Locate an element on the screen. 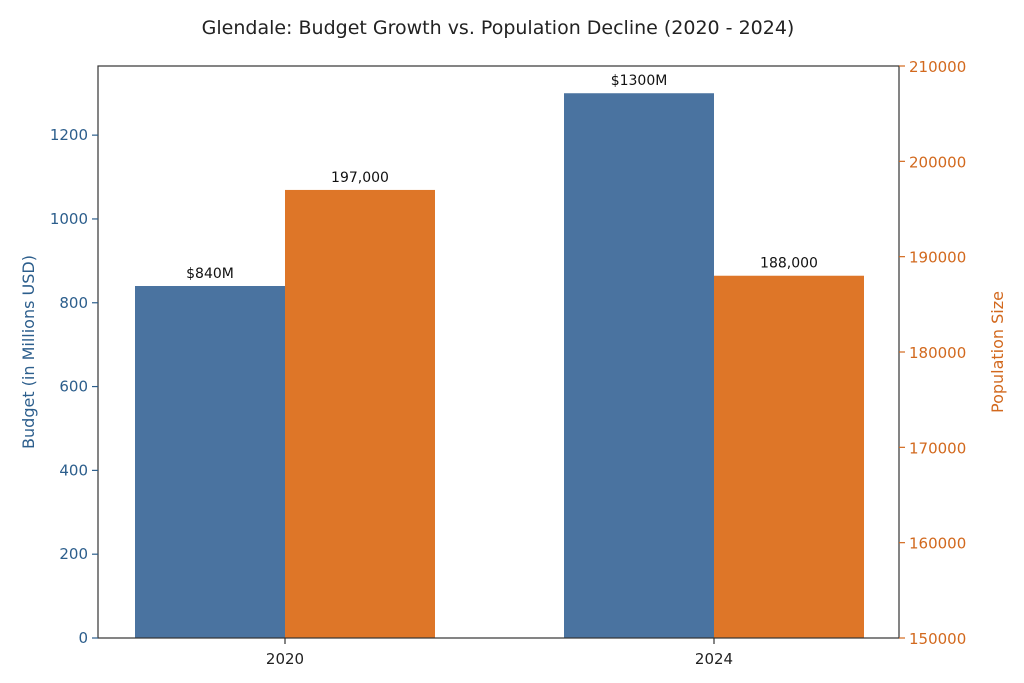 The height and width of the screenshot is (683, 1024). left-tick-label-400: 400 is located at coordinates (73, 470).